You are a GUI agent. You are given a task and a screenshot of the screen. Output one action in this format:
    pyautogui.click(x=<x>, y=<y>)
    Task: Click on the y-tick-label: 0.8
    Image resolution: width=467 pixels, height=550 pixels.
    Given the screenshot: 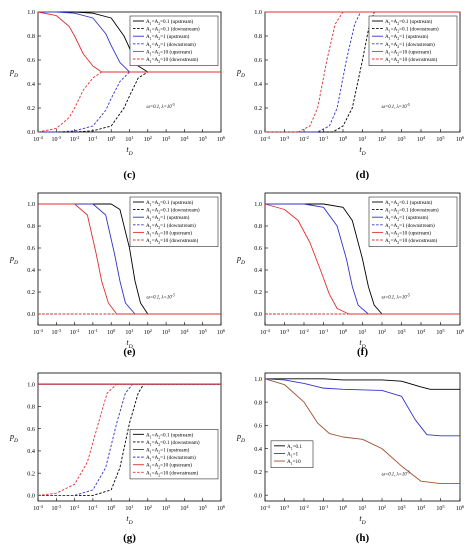 What is the action you would take?
    pyautogui.click(x=31, y=36)
    